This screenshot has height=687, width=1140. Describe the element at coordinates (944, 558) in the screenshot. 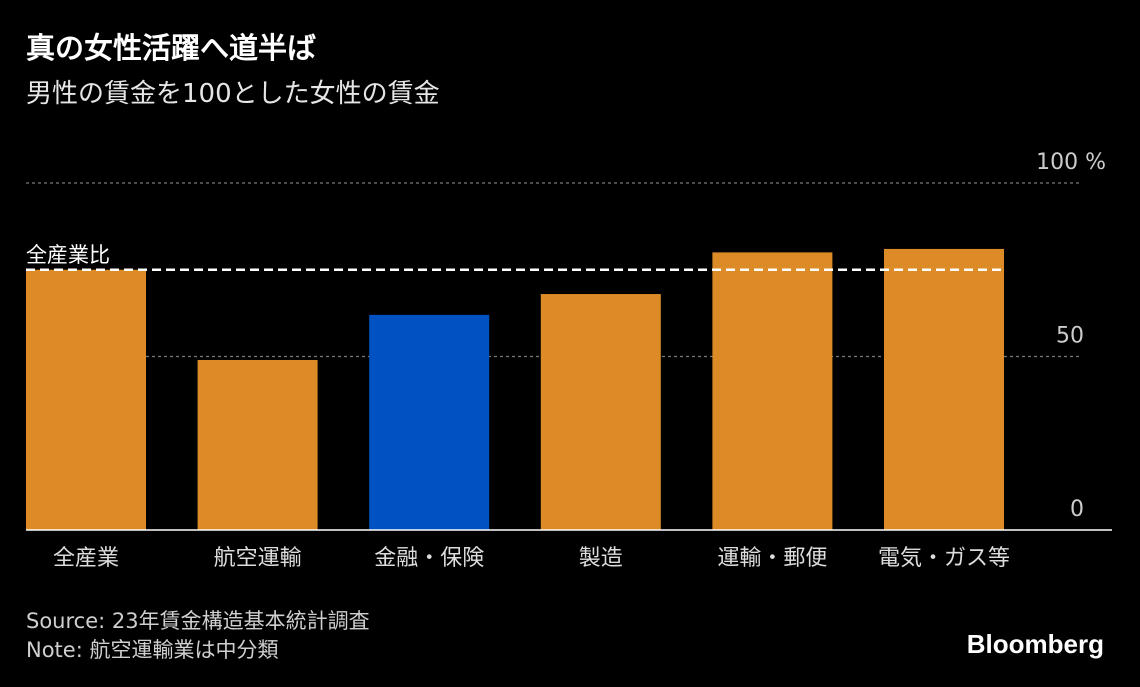

I see `category-label: 電気・ガス等` at that location.